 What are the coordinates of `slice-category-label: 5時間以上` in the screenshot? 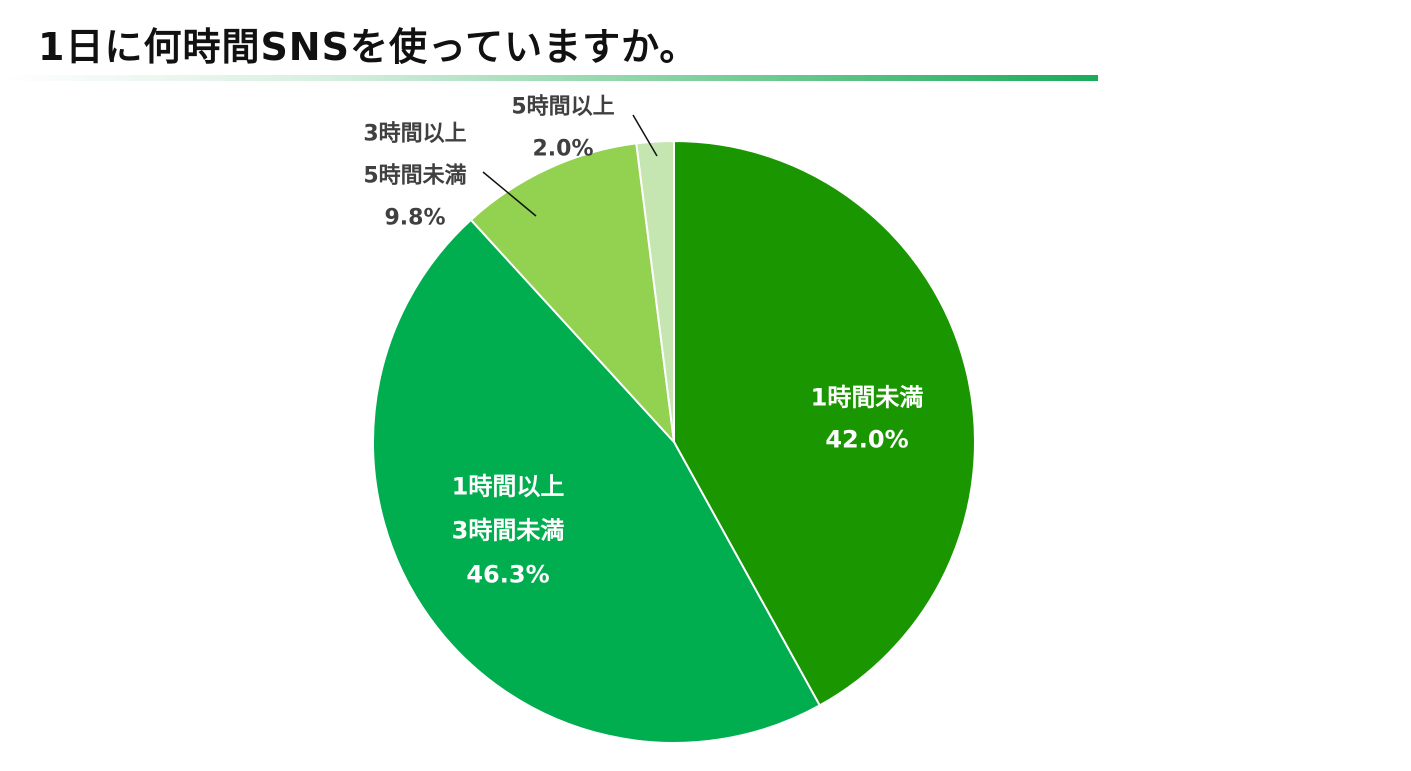 It's located at (562, 107).